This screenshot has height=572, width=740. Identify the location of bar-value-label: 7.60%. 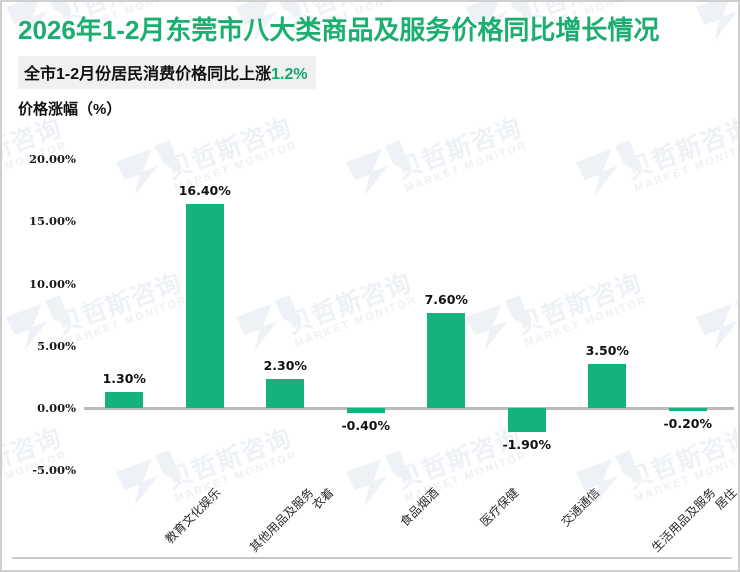
(446, 300).